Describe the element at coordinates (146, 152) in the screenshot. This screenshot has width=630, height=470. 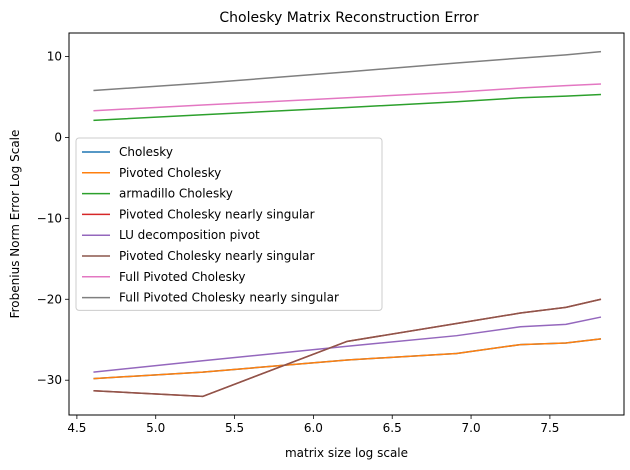
I see `legend-entry: Cholesky` at that location.